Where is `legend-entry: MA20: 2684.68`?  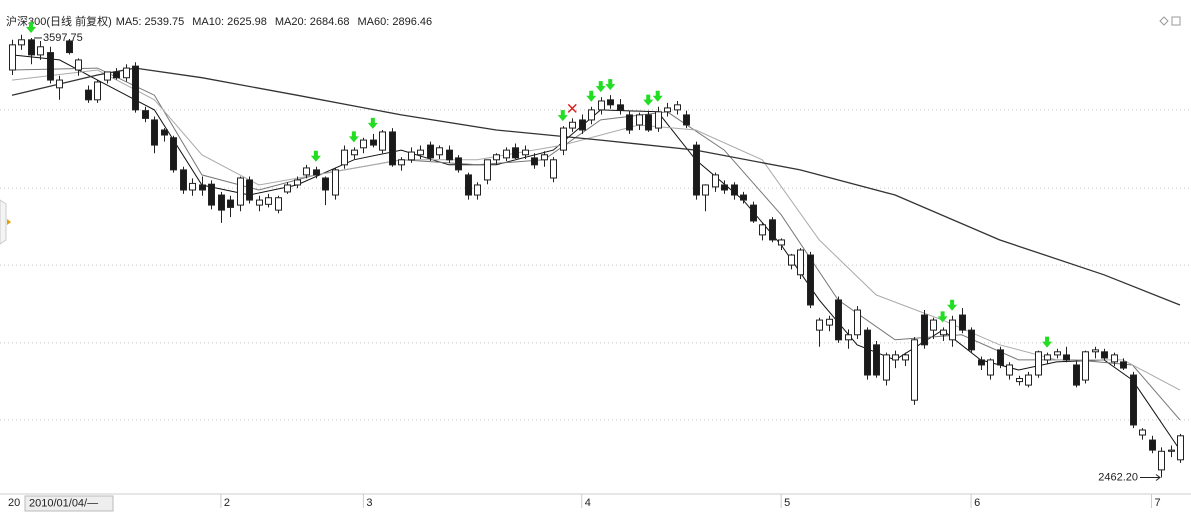
legend-entry: MA20: 2684.68 is located at coordinates (312, 22).